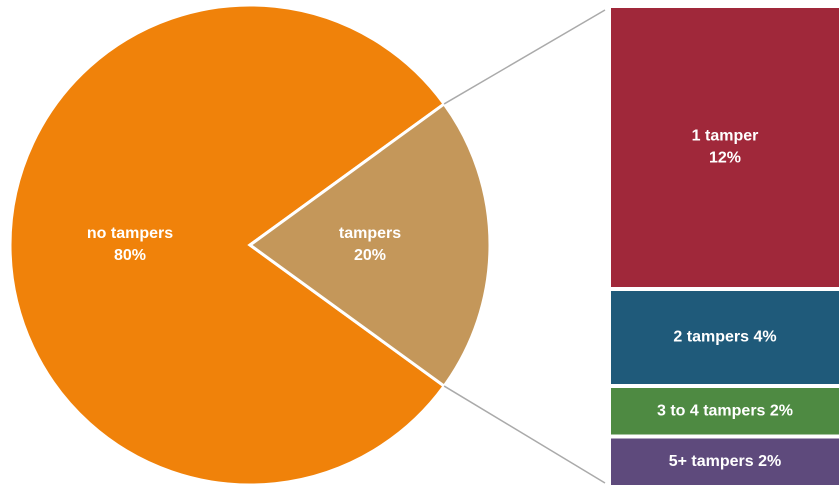 The image size is (839, 485). Describe the element at coordinates (711, 410) in the screenshot. I see `segment-label: 3 to 4 tampers` at that location.